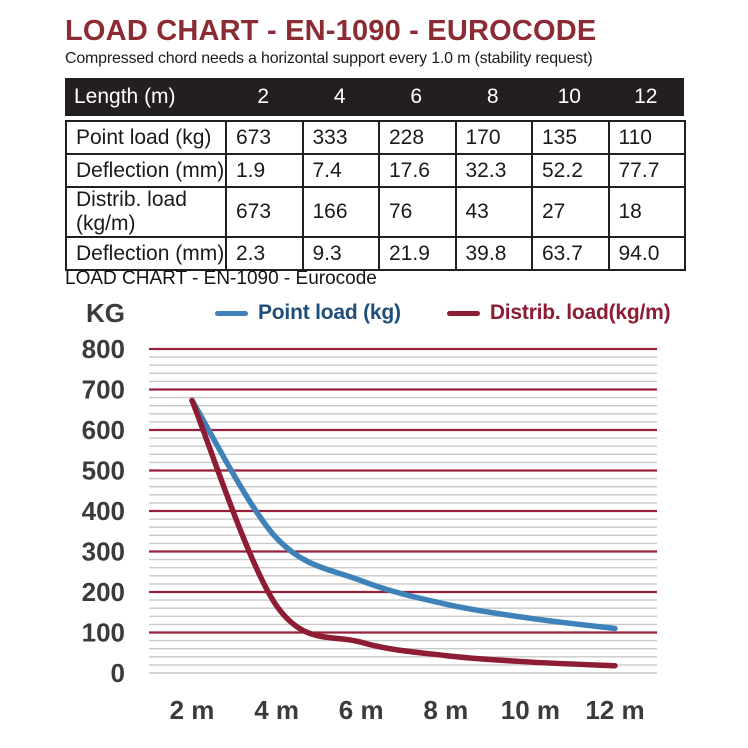 The width and height of the screenshot is (748, 748). What do you see at coordinates (103, 471) in the screenshot?
I see `y-axis-tick-label: 500` at bounding box center [103, 471].